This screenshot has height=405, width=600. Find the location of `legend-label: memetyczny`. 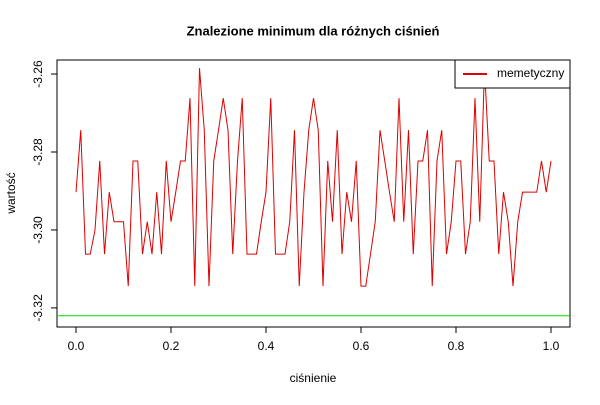

legend-label: memetyczny is located at coordinates (530, 73).